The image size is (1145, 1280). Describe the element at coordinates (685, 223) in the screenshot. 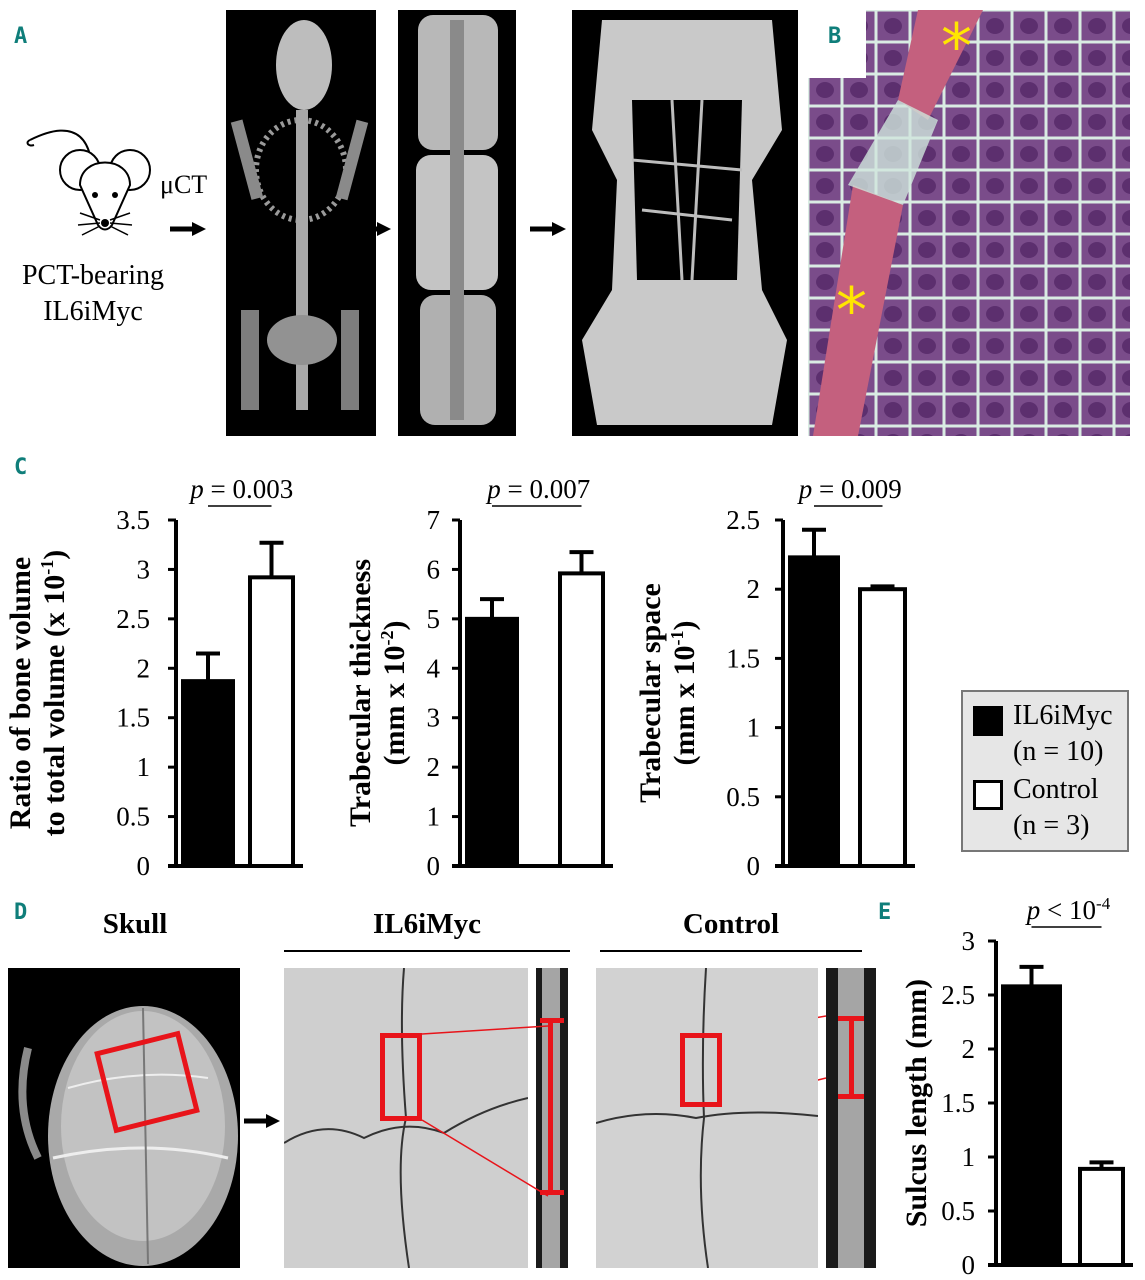

I see `trabecular-bone-ct-image` at that location.